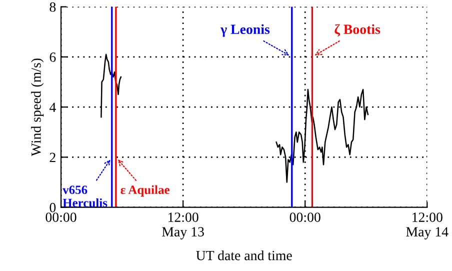  What do you see at coordinates (85, 197) in the screenshot?
I see `annotation: v656 Herculis` at bounding box center [85, 197].